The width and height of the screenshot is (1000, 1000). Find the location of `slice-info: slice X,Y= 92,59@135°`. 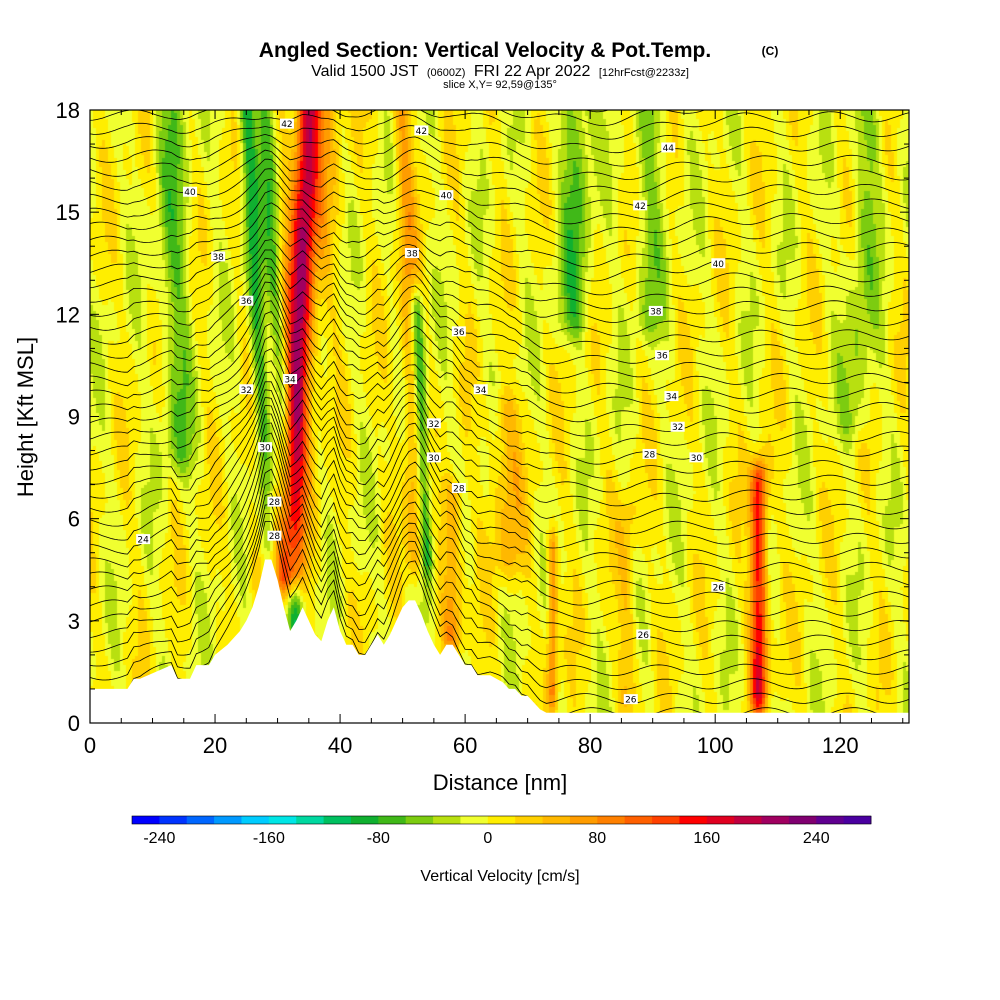

slice-info: slice X,Y= 92,59@135° is located at coordinates (500, 85).